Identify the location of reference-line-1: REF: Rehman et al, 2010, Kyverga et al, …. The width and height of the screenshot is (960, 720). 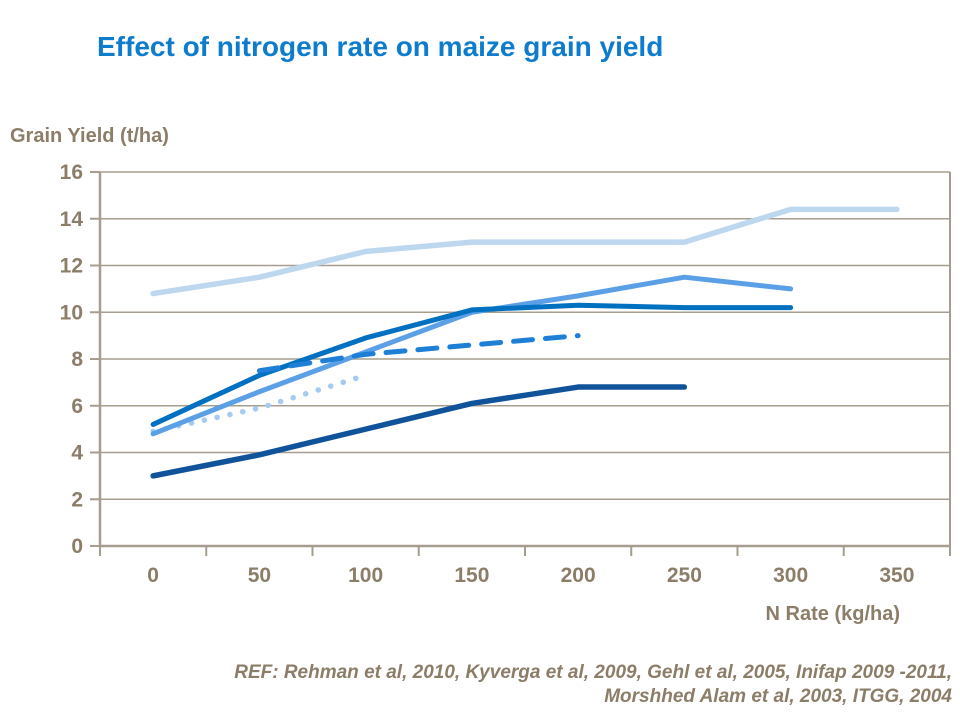
(593, 672).